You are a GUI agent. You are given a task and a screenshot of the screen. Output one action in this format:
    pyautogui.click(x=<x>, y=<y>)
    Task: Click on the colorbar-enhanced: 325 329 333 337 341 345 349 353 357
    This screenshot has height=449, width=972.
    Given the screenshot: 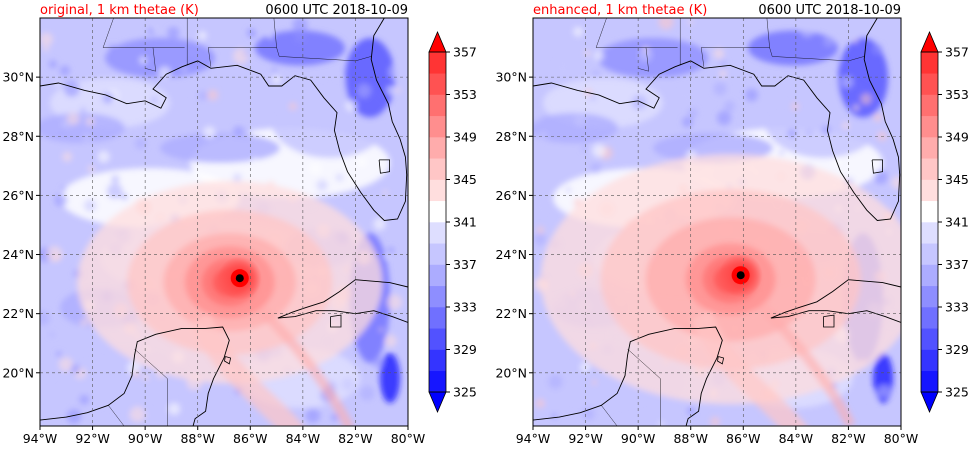 What is the action you would take?
    pyautogui.click(x=944, y=222)
    